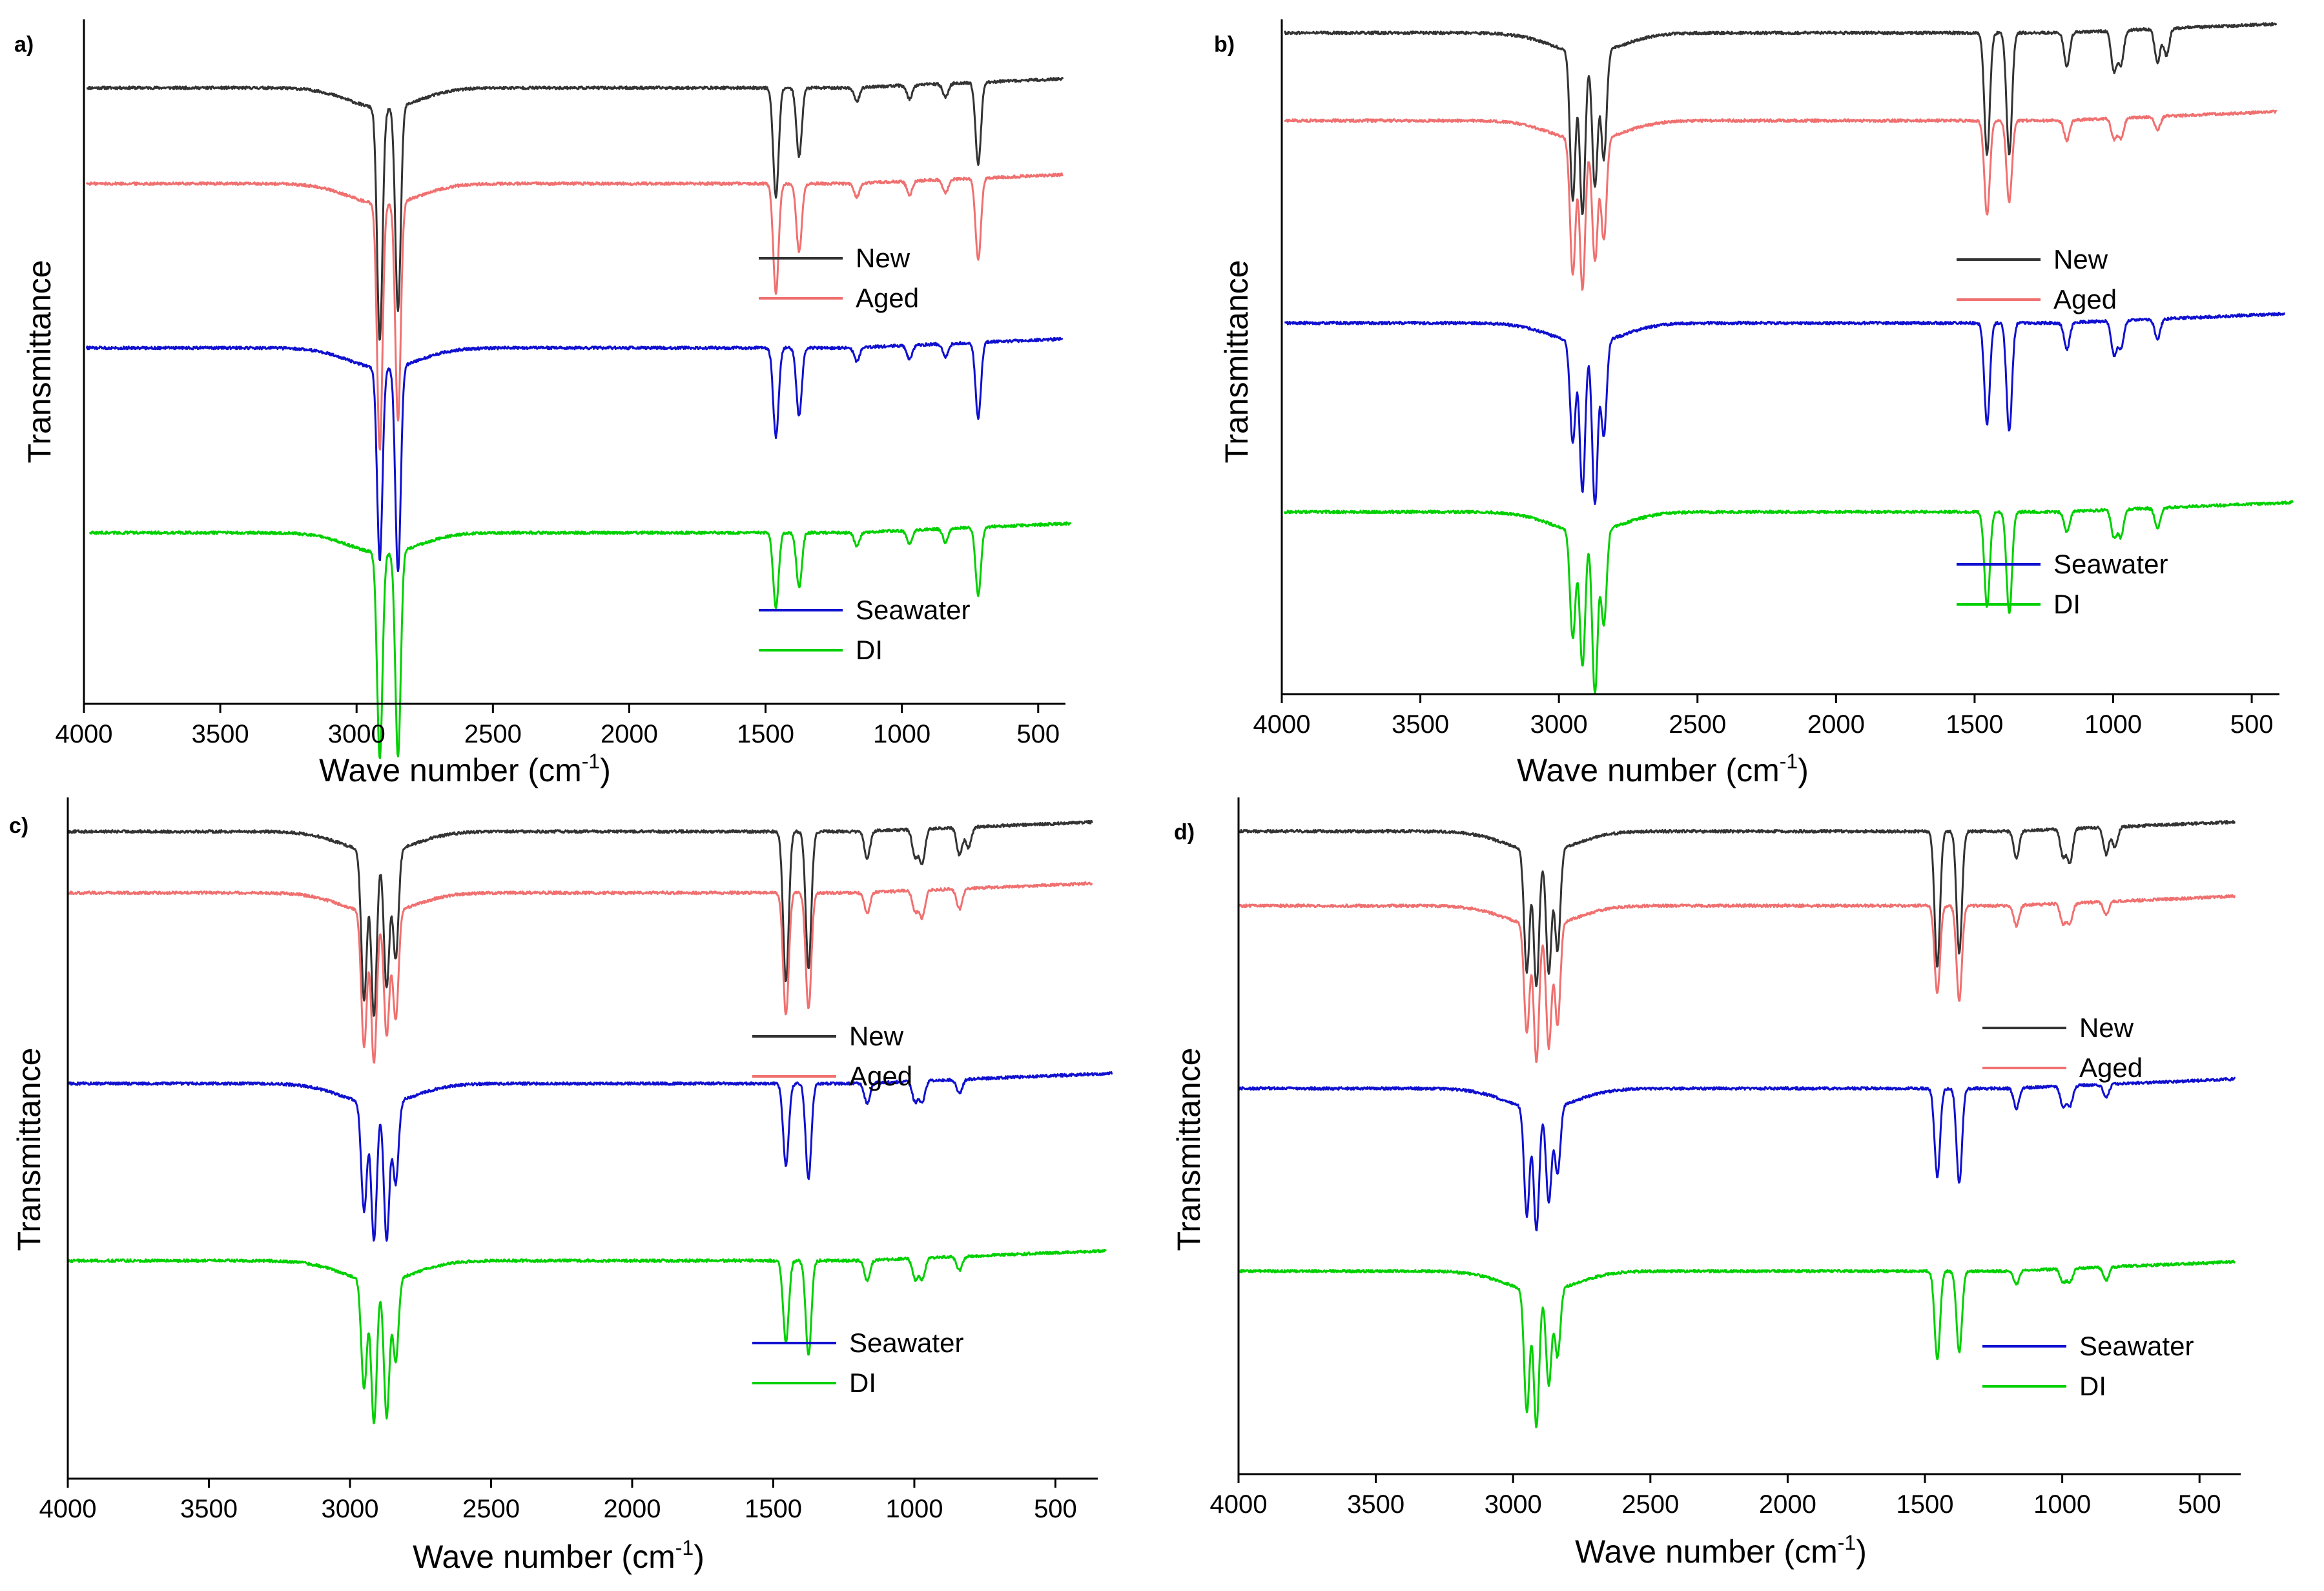  I want to click on panel-label: d), so click(1184, 832).